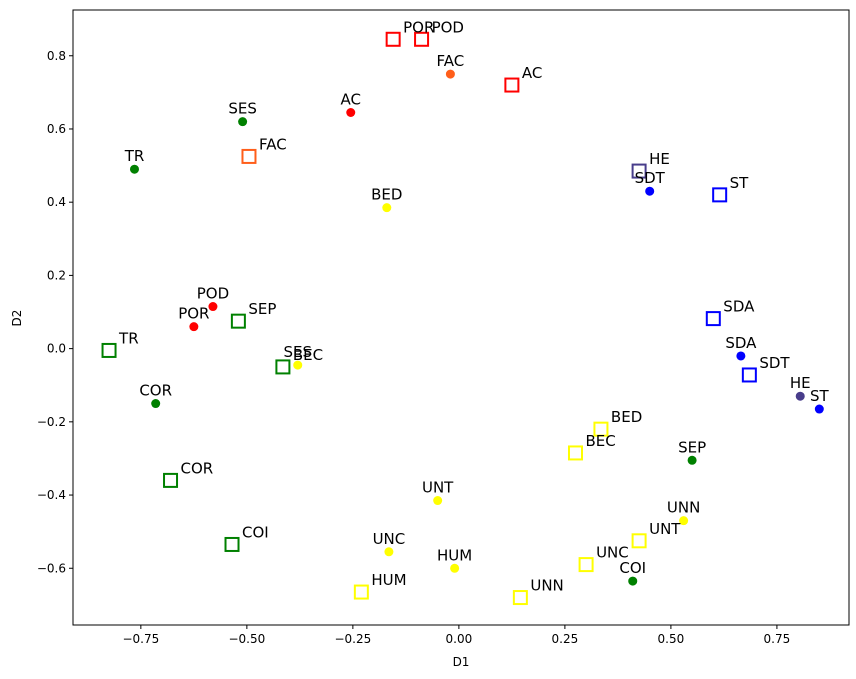 This screenshot has width=856, height=679. Describe the element at coordinates (422, 39) in the screenshot. I see `point-square-pod` at that location.